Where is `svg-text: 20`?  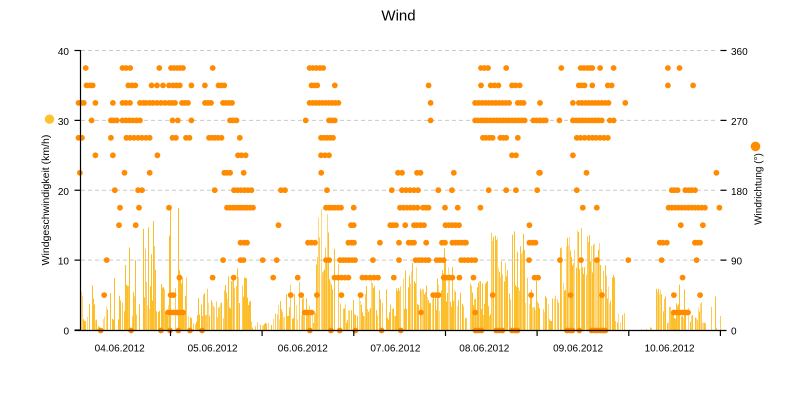 svg-text: 20 is located at coordinates (64, 192).